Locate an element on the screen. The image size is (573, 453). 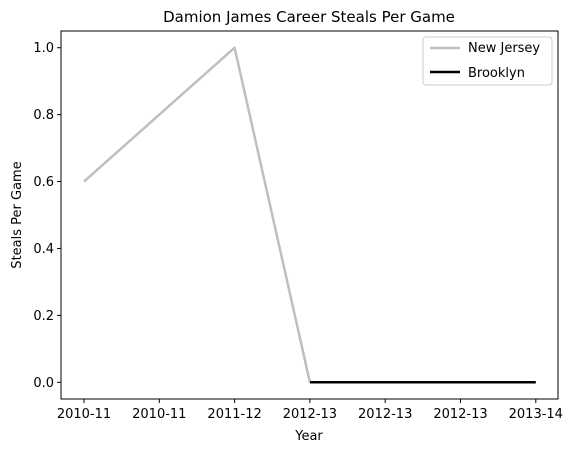
y-tick-label: 0.6 is located at coordinates (43, 182).